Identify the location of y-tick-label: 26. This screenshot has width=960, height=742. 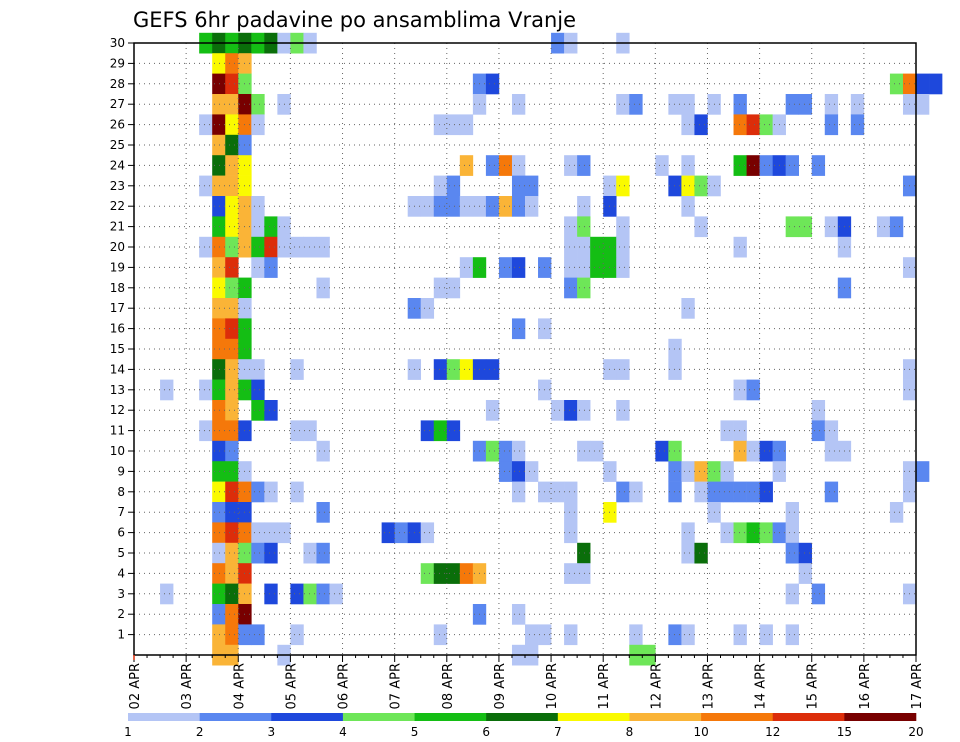
(117, 125).